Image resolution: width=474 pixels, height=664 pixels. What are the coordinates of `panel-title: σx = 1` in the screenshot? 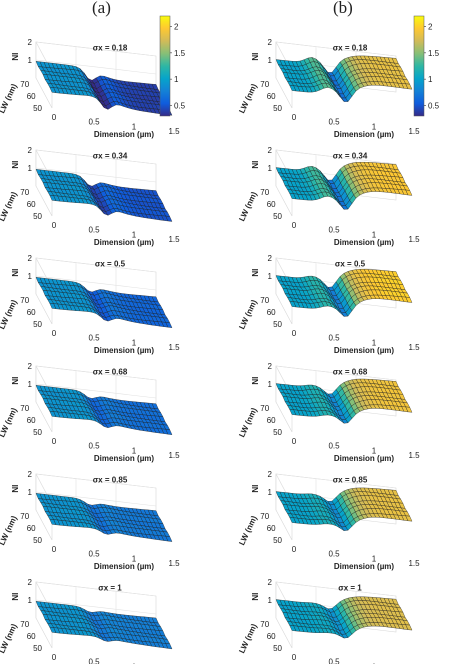 It's located at (350, 587).